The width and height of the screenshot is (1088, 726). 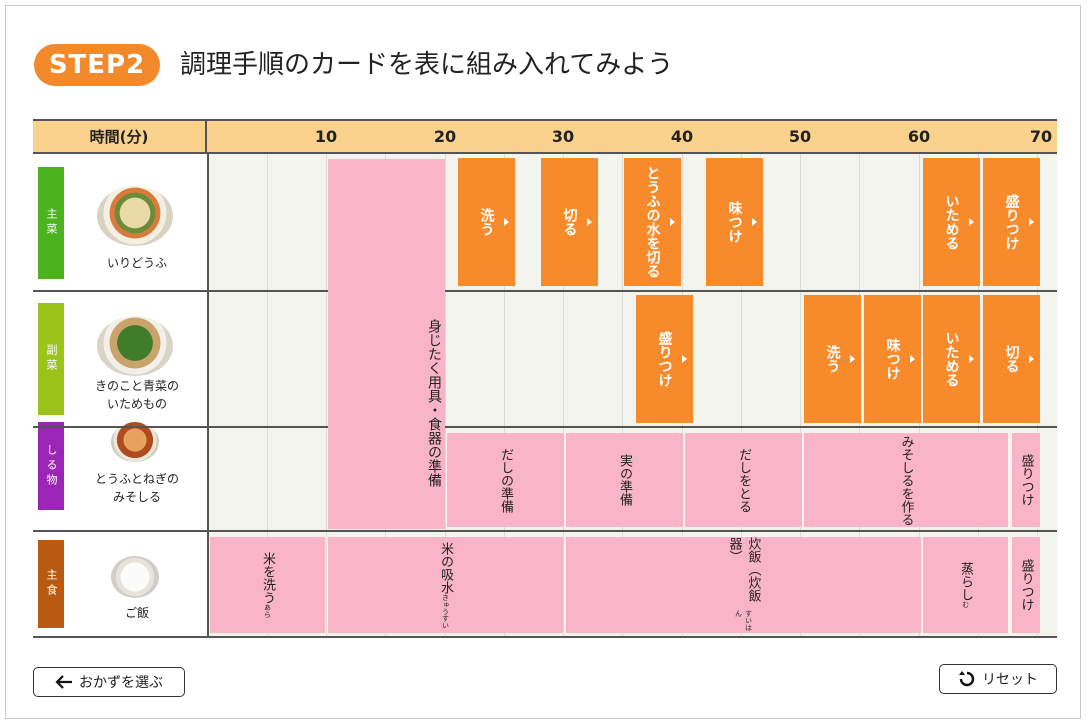 What do you see at coordinates (967, 679) in the screenshot?
I see `reset-icon` at bounding box center [967, 679].